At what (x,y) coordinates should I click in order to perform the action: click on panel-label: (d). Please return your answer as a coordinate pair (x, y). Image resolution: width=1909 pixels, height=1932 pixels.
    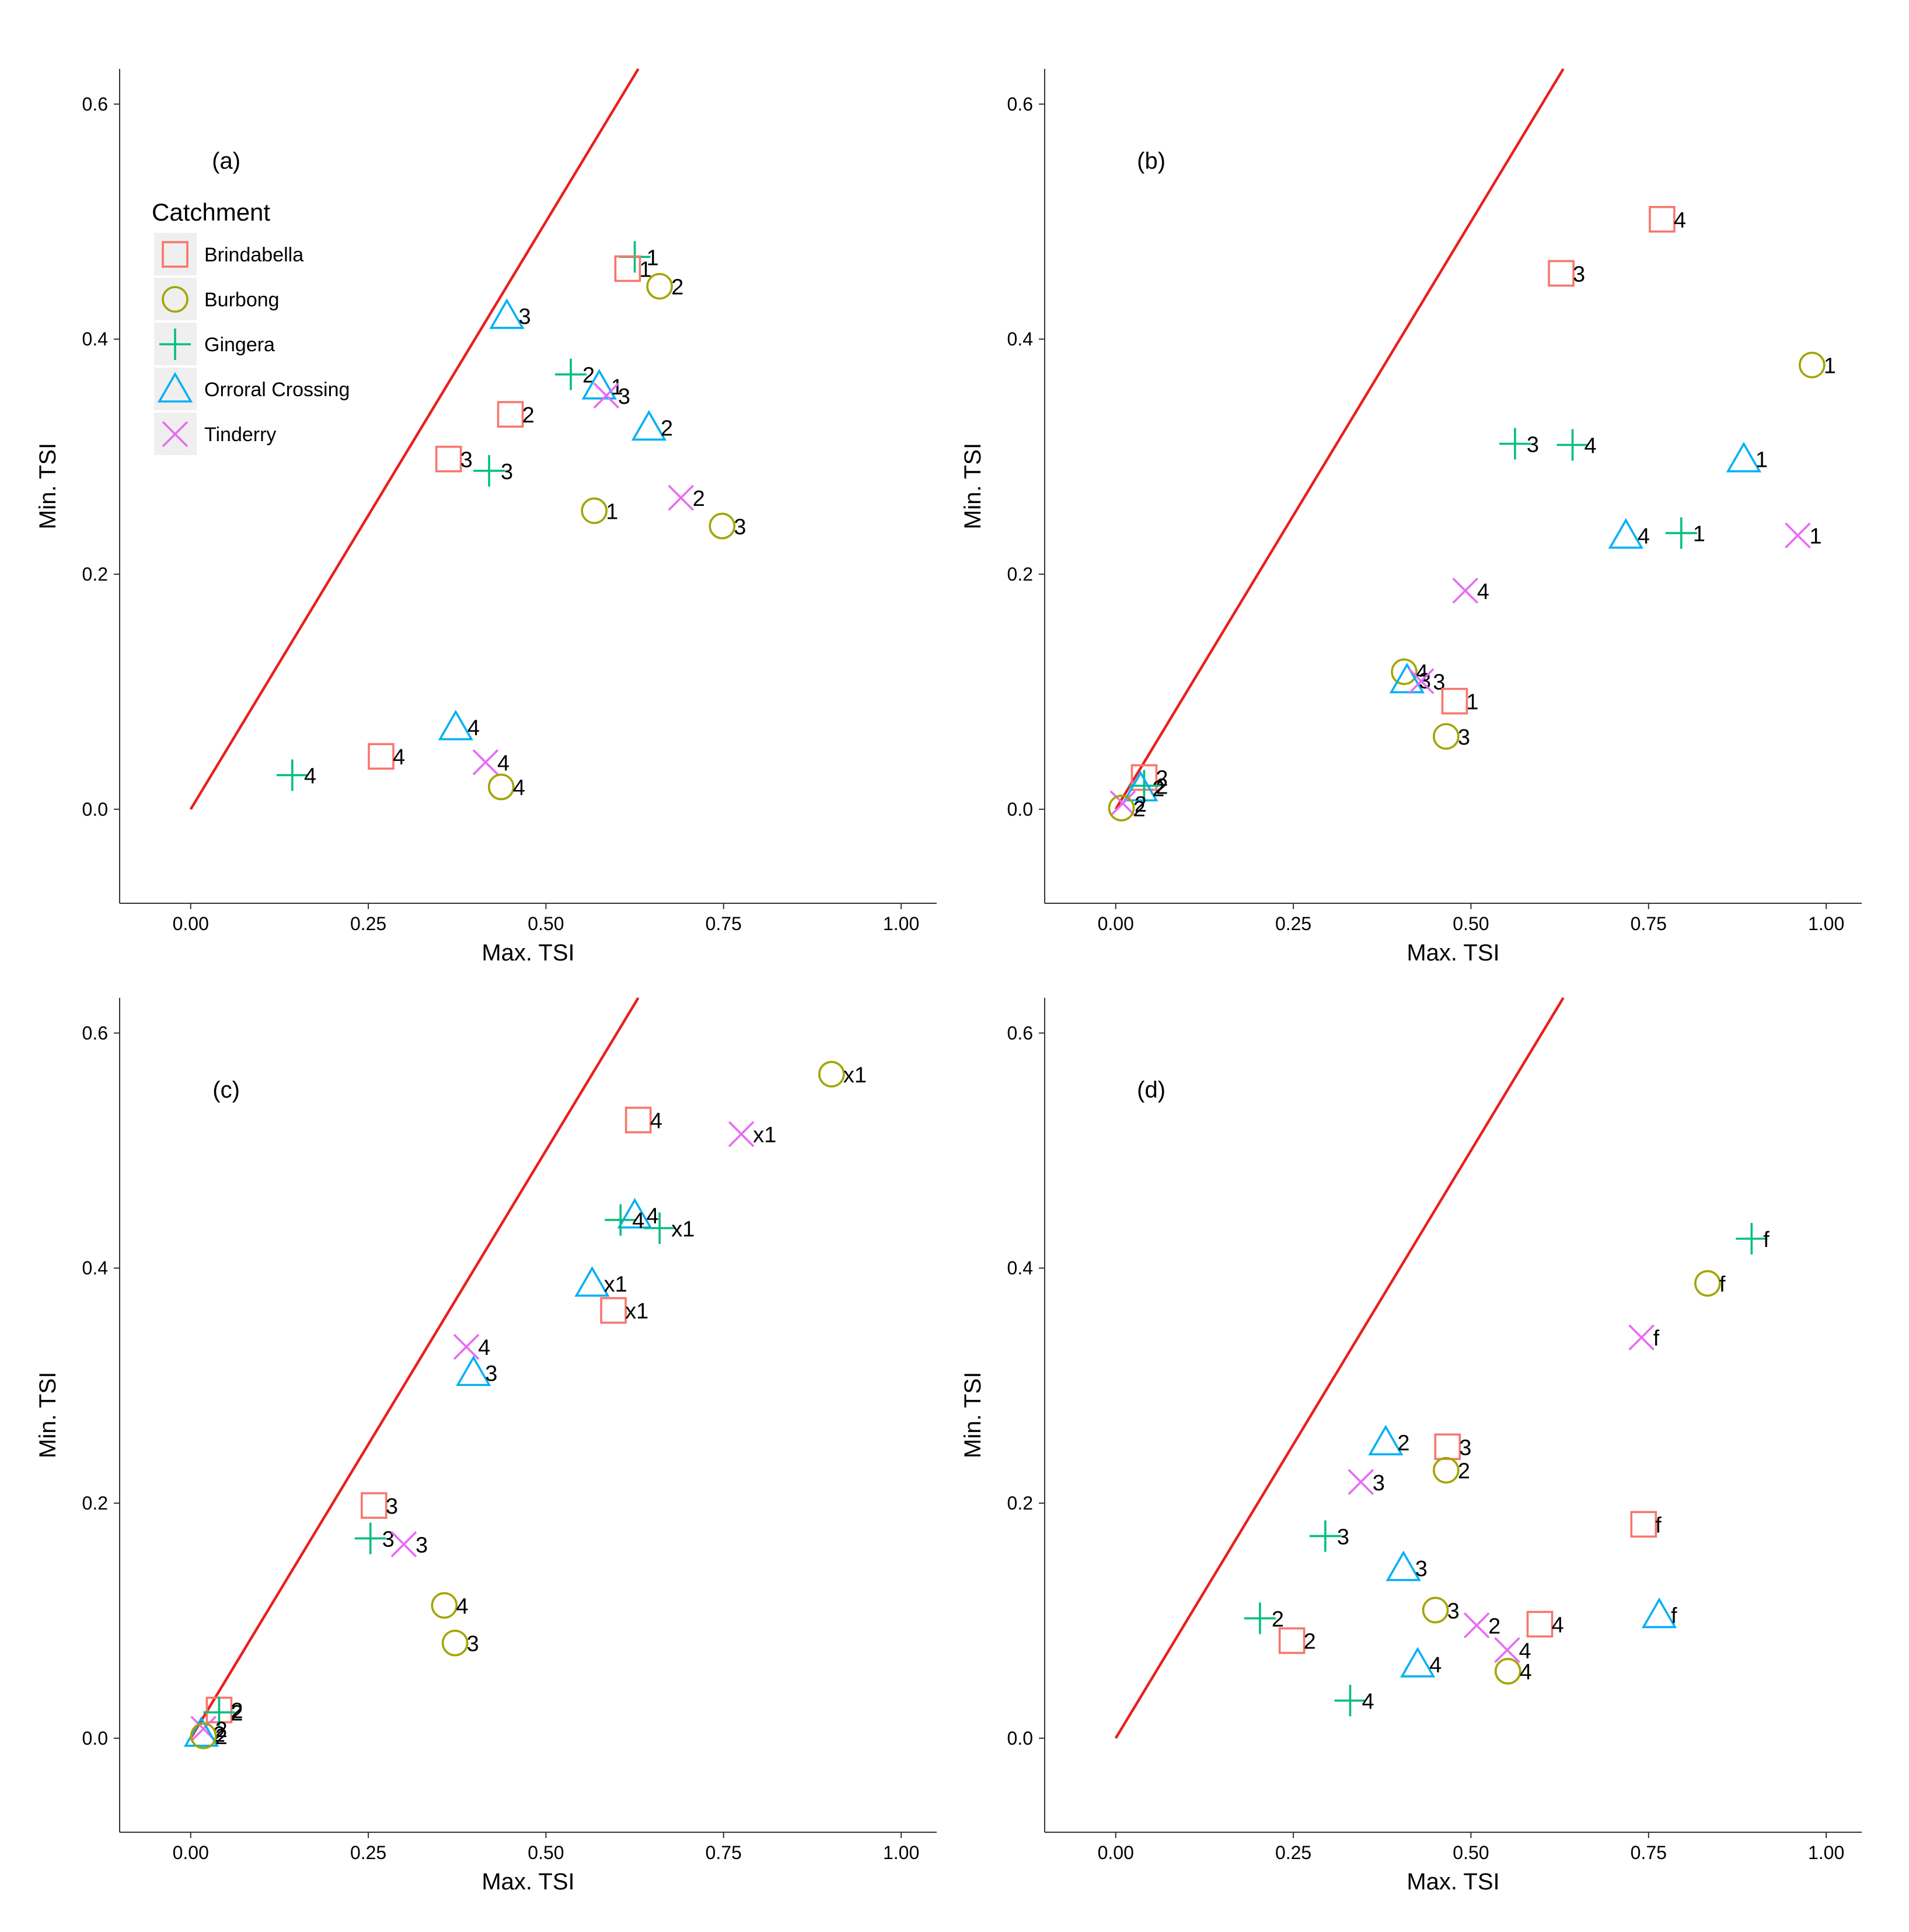
    Looking at the image, I should click on (1151, 1090).